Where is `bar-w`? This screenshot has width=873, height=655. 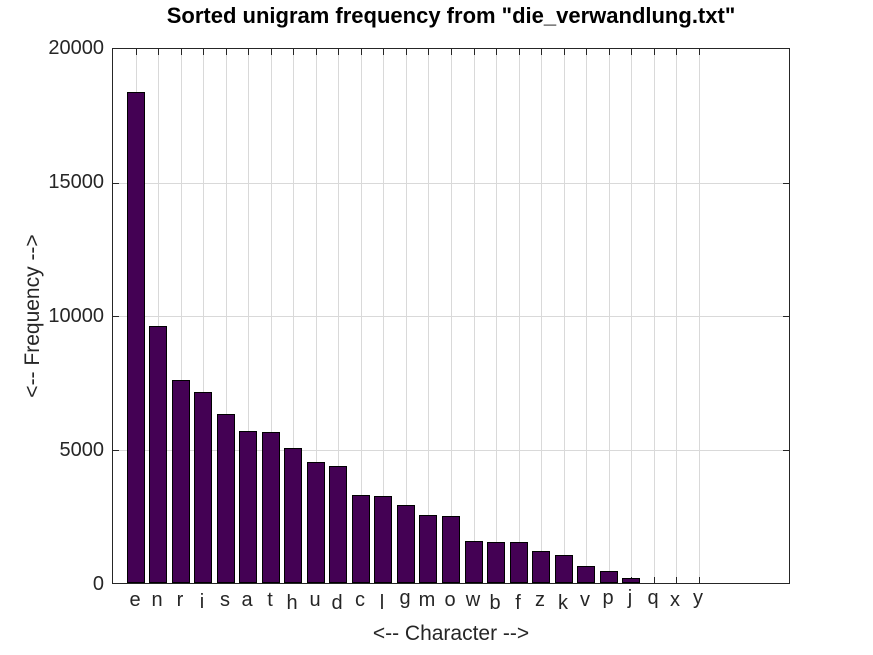 bar-w is located at coordinates (474, 562).